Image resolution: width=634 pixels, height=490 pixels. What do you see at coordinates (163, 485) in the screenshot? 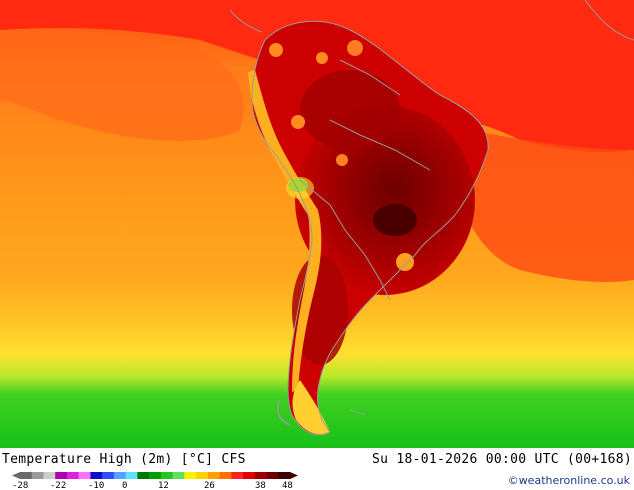
I see `legend-tick-label: 12` at bounding box center [163, 485].